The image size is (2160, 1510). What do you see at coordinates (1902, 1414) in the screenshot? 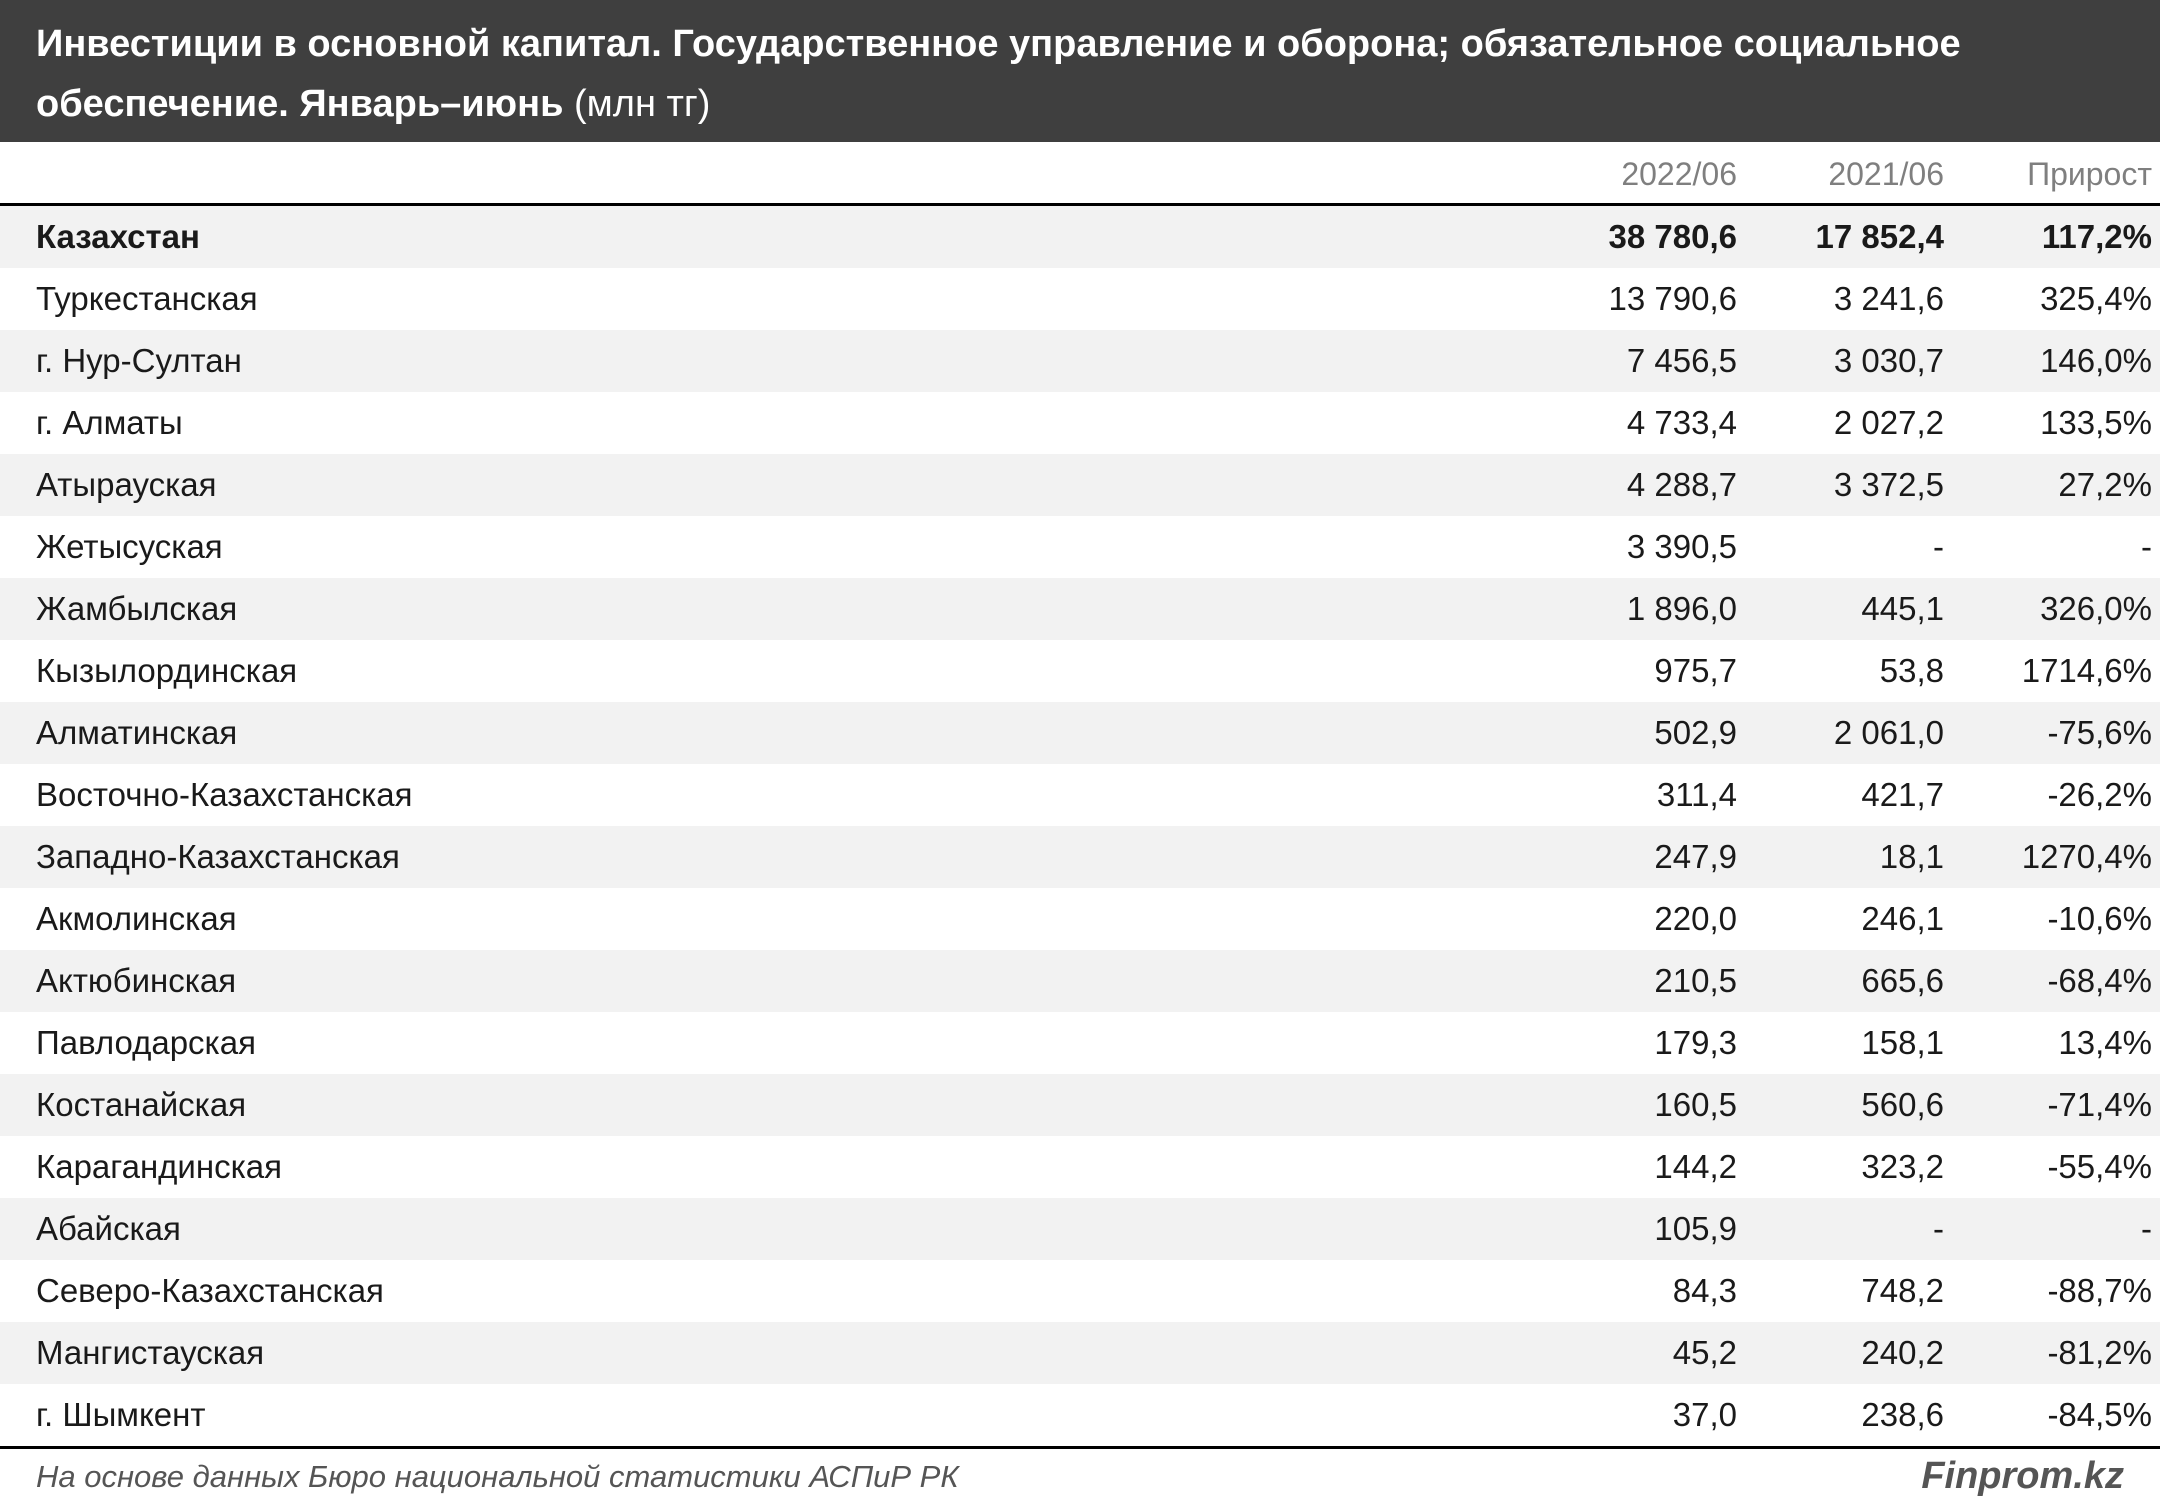
I see `row-value-2021-cell: 238,6` at bounding box center [1902, 1414].